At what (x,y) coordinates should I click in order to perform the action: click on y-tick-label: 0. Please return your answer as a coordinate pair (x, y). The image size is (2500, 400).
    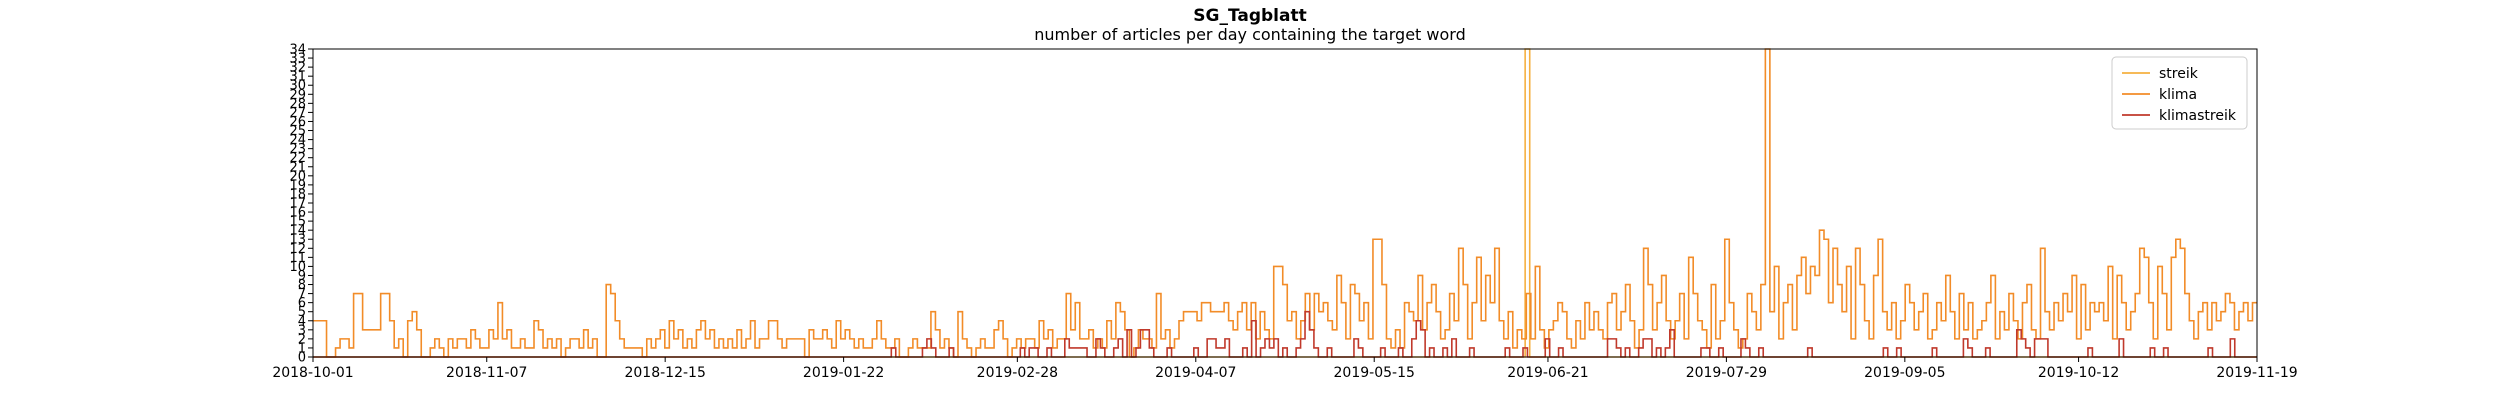
    Looking at the image, I should click on (302, 358).